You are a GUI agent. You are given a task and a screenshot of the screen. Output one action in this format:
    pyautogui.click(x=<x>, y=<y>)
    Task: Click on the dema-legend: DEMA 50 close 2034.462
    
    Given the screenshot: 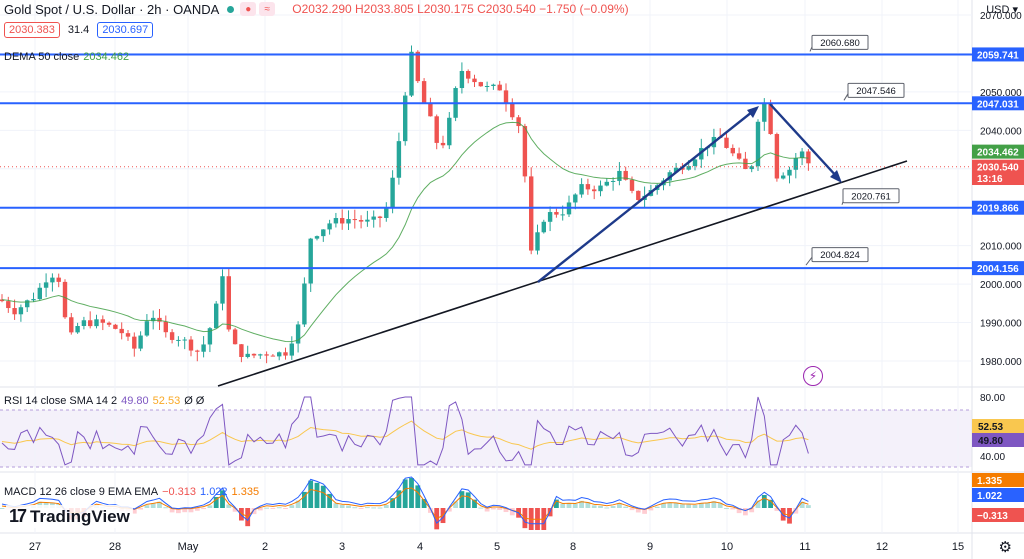 What is the action you would take?
    pyautogui.click(x=66, y=57)
    